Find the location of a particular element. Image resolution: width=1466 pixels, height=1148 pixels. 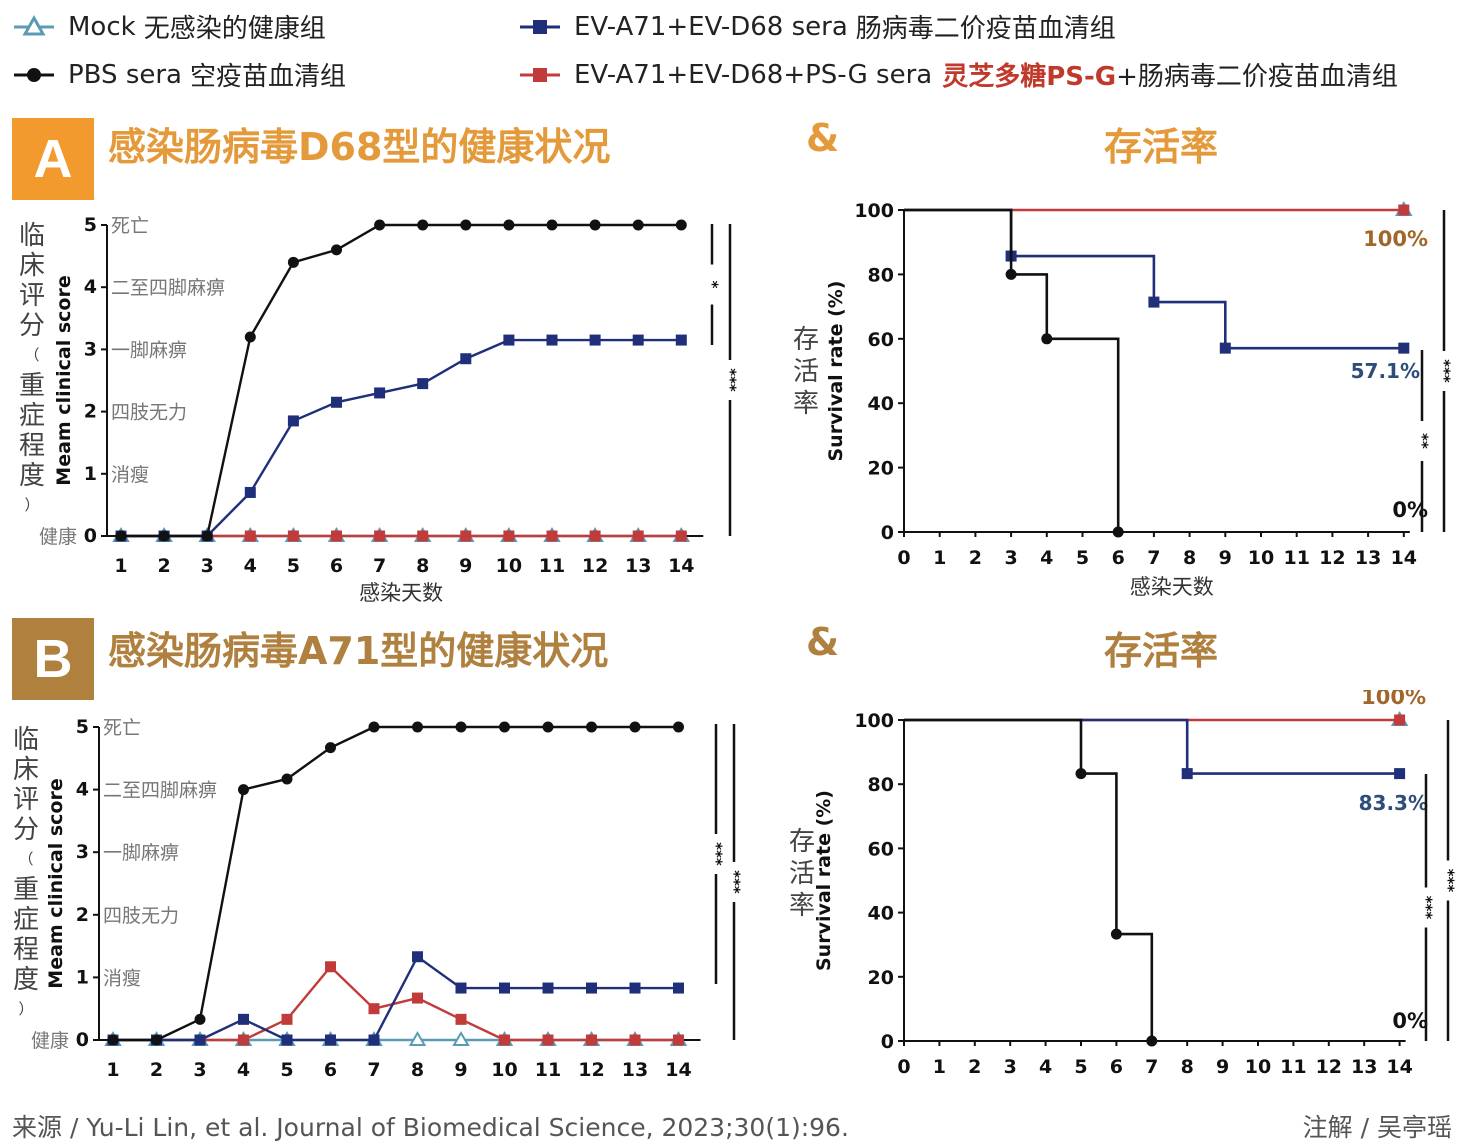

x-axis-label: 感染天数 is located at coordinates (1172, 587).